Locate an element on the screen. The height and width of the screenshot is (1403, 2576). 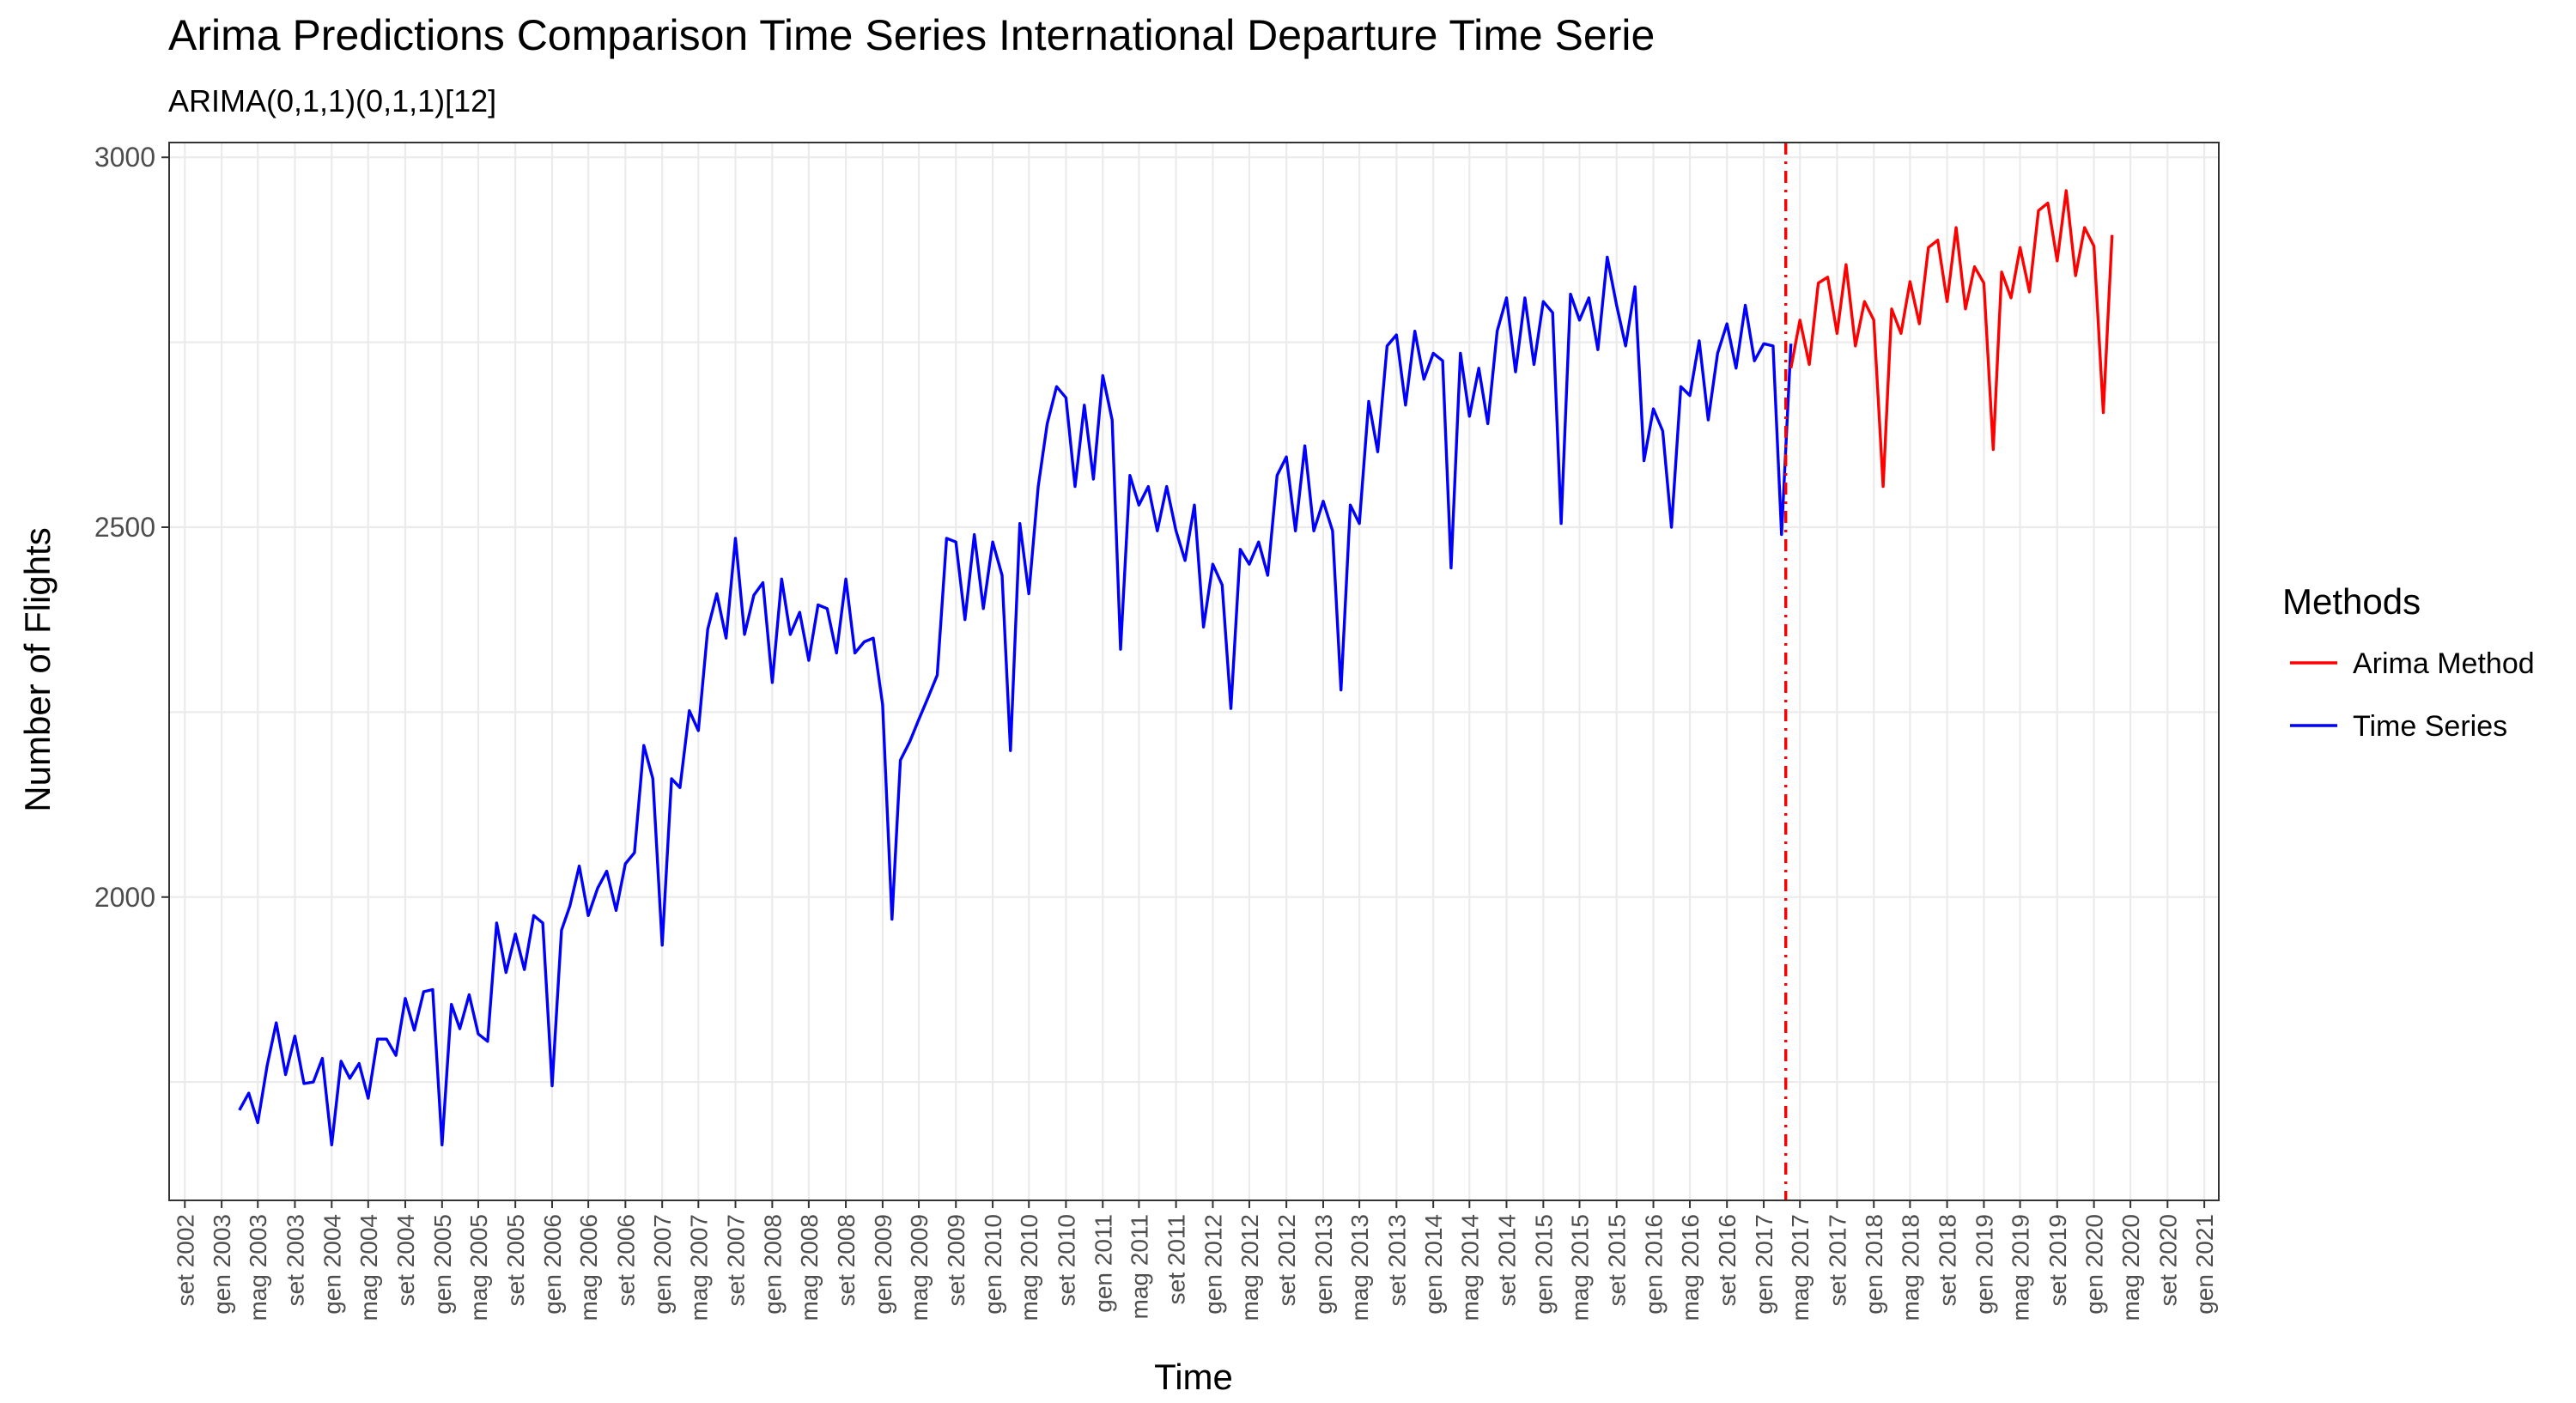
x-tick-label: gen 2011 is located at coordinates (1103, 1263).